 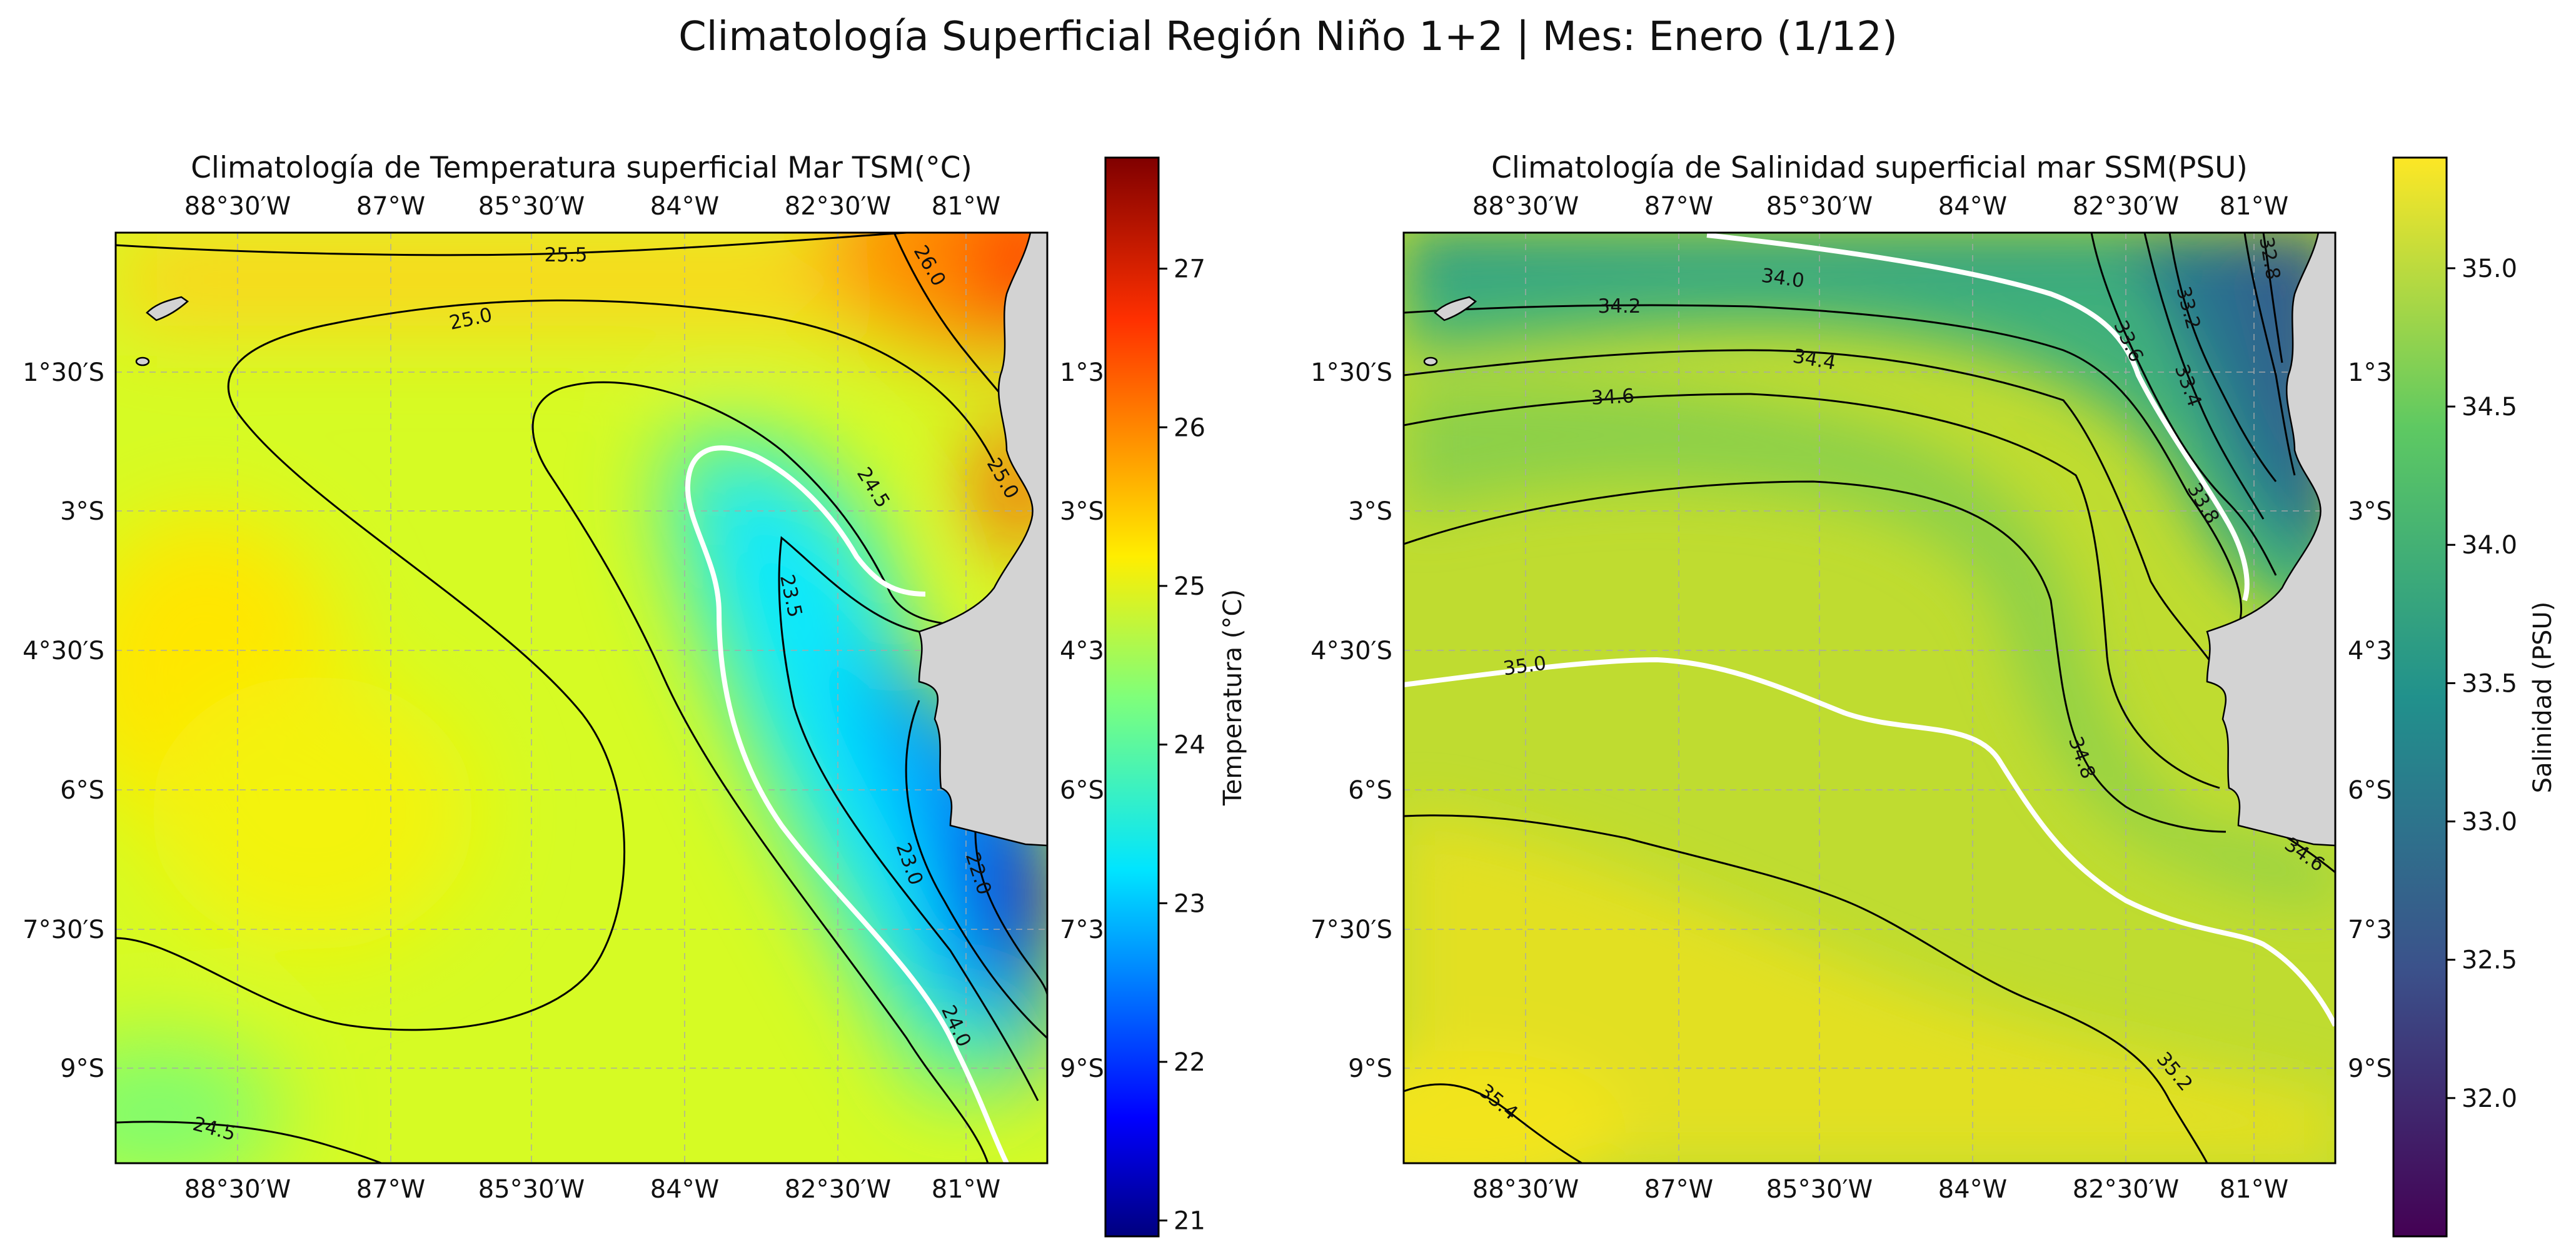 What do you see at coordinates (2489, 1098) in the screenshot?
I see `colorbar-tick-label: 32.0` at bounding box center [2489, 1098].